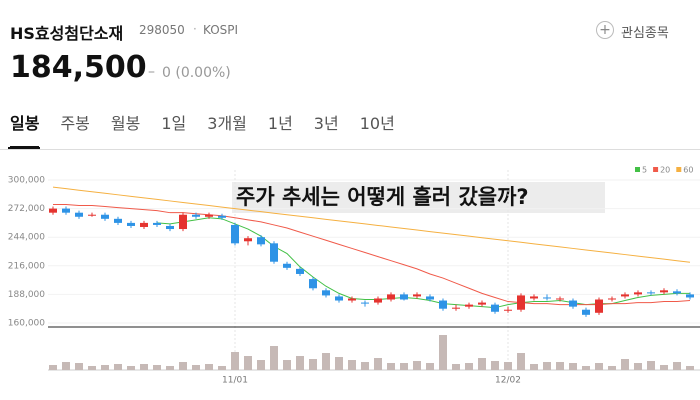 The height and width of the screenshot is (400, 700). I want to click on tab: 1일, so click(174, 123).